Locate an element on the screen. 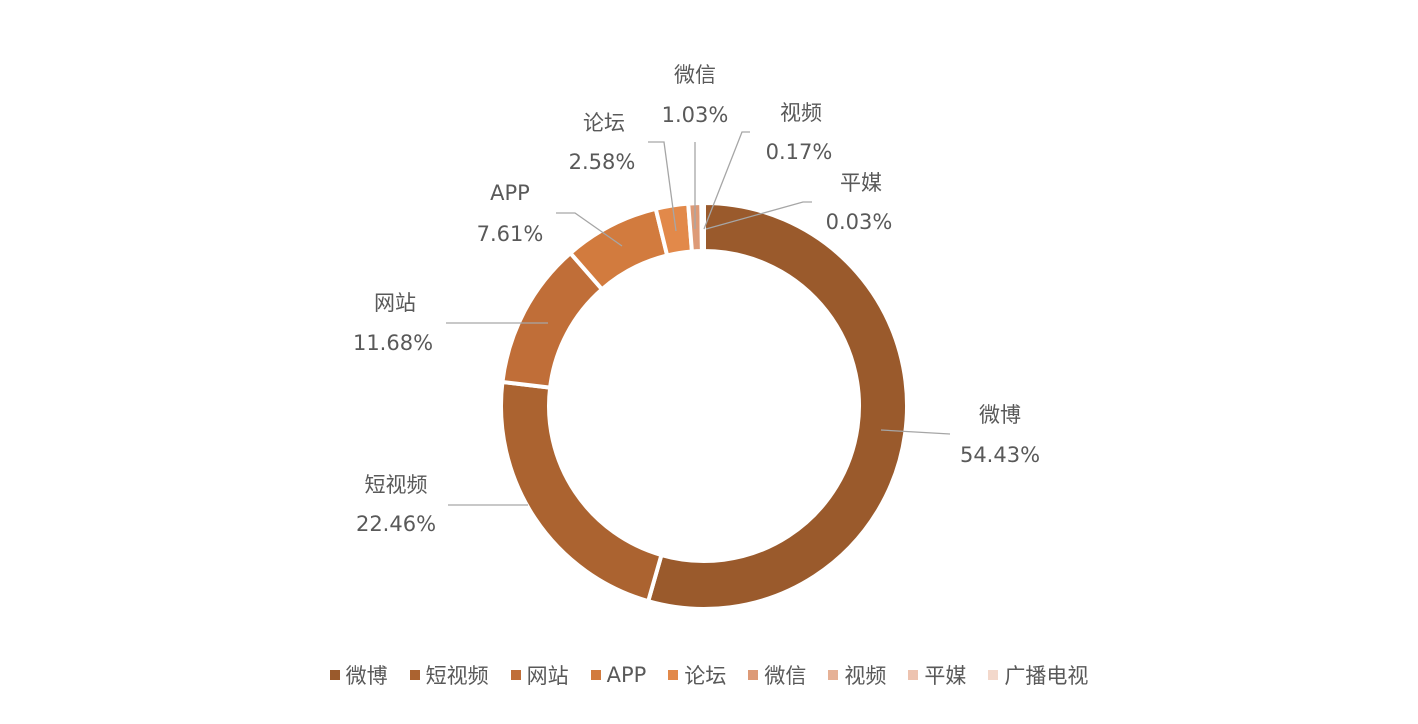 This screenshot has height=724, width=1418. legend-item-3: APP is located at coordinates (618, 675).